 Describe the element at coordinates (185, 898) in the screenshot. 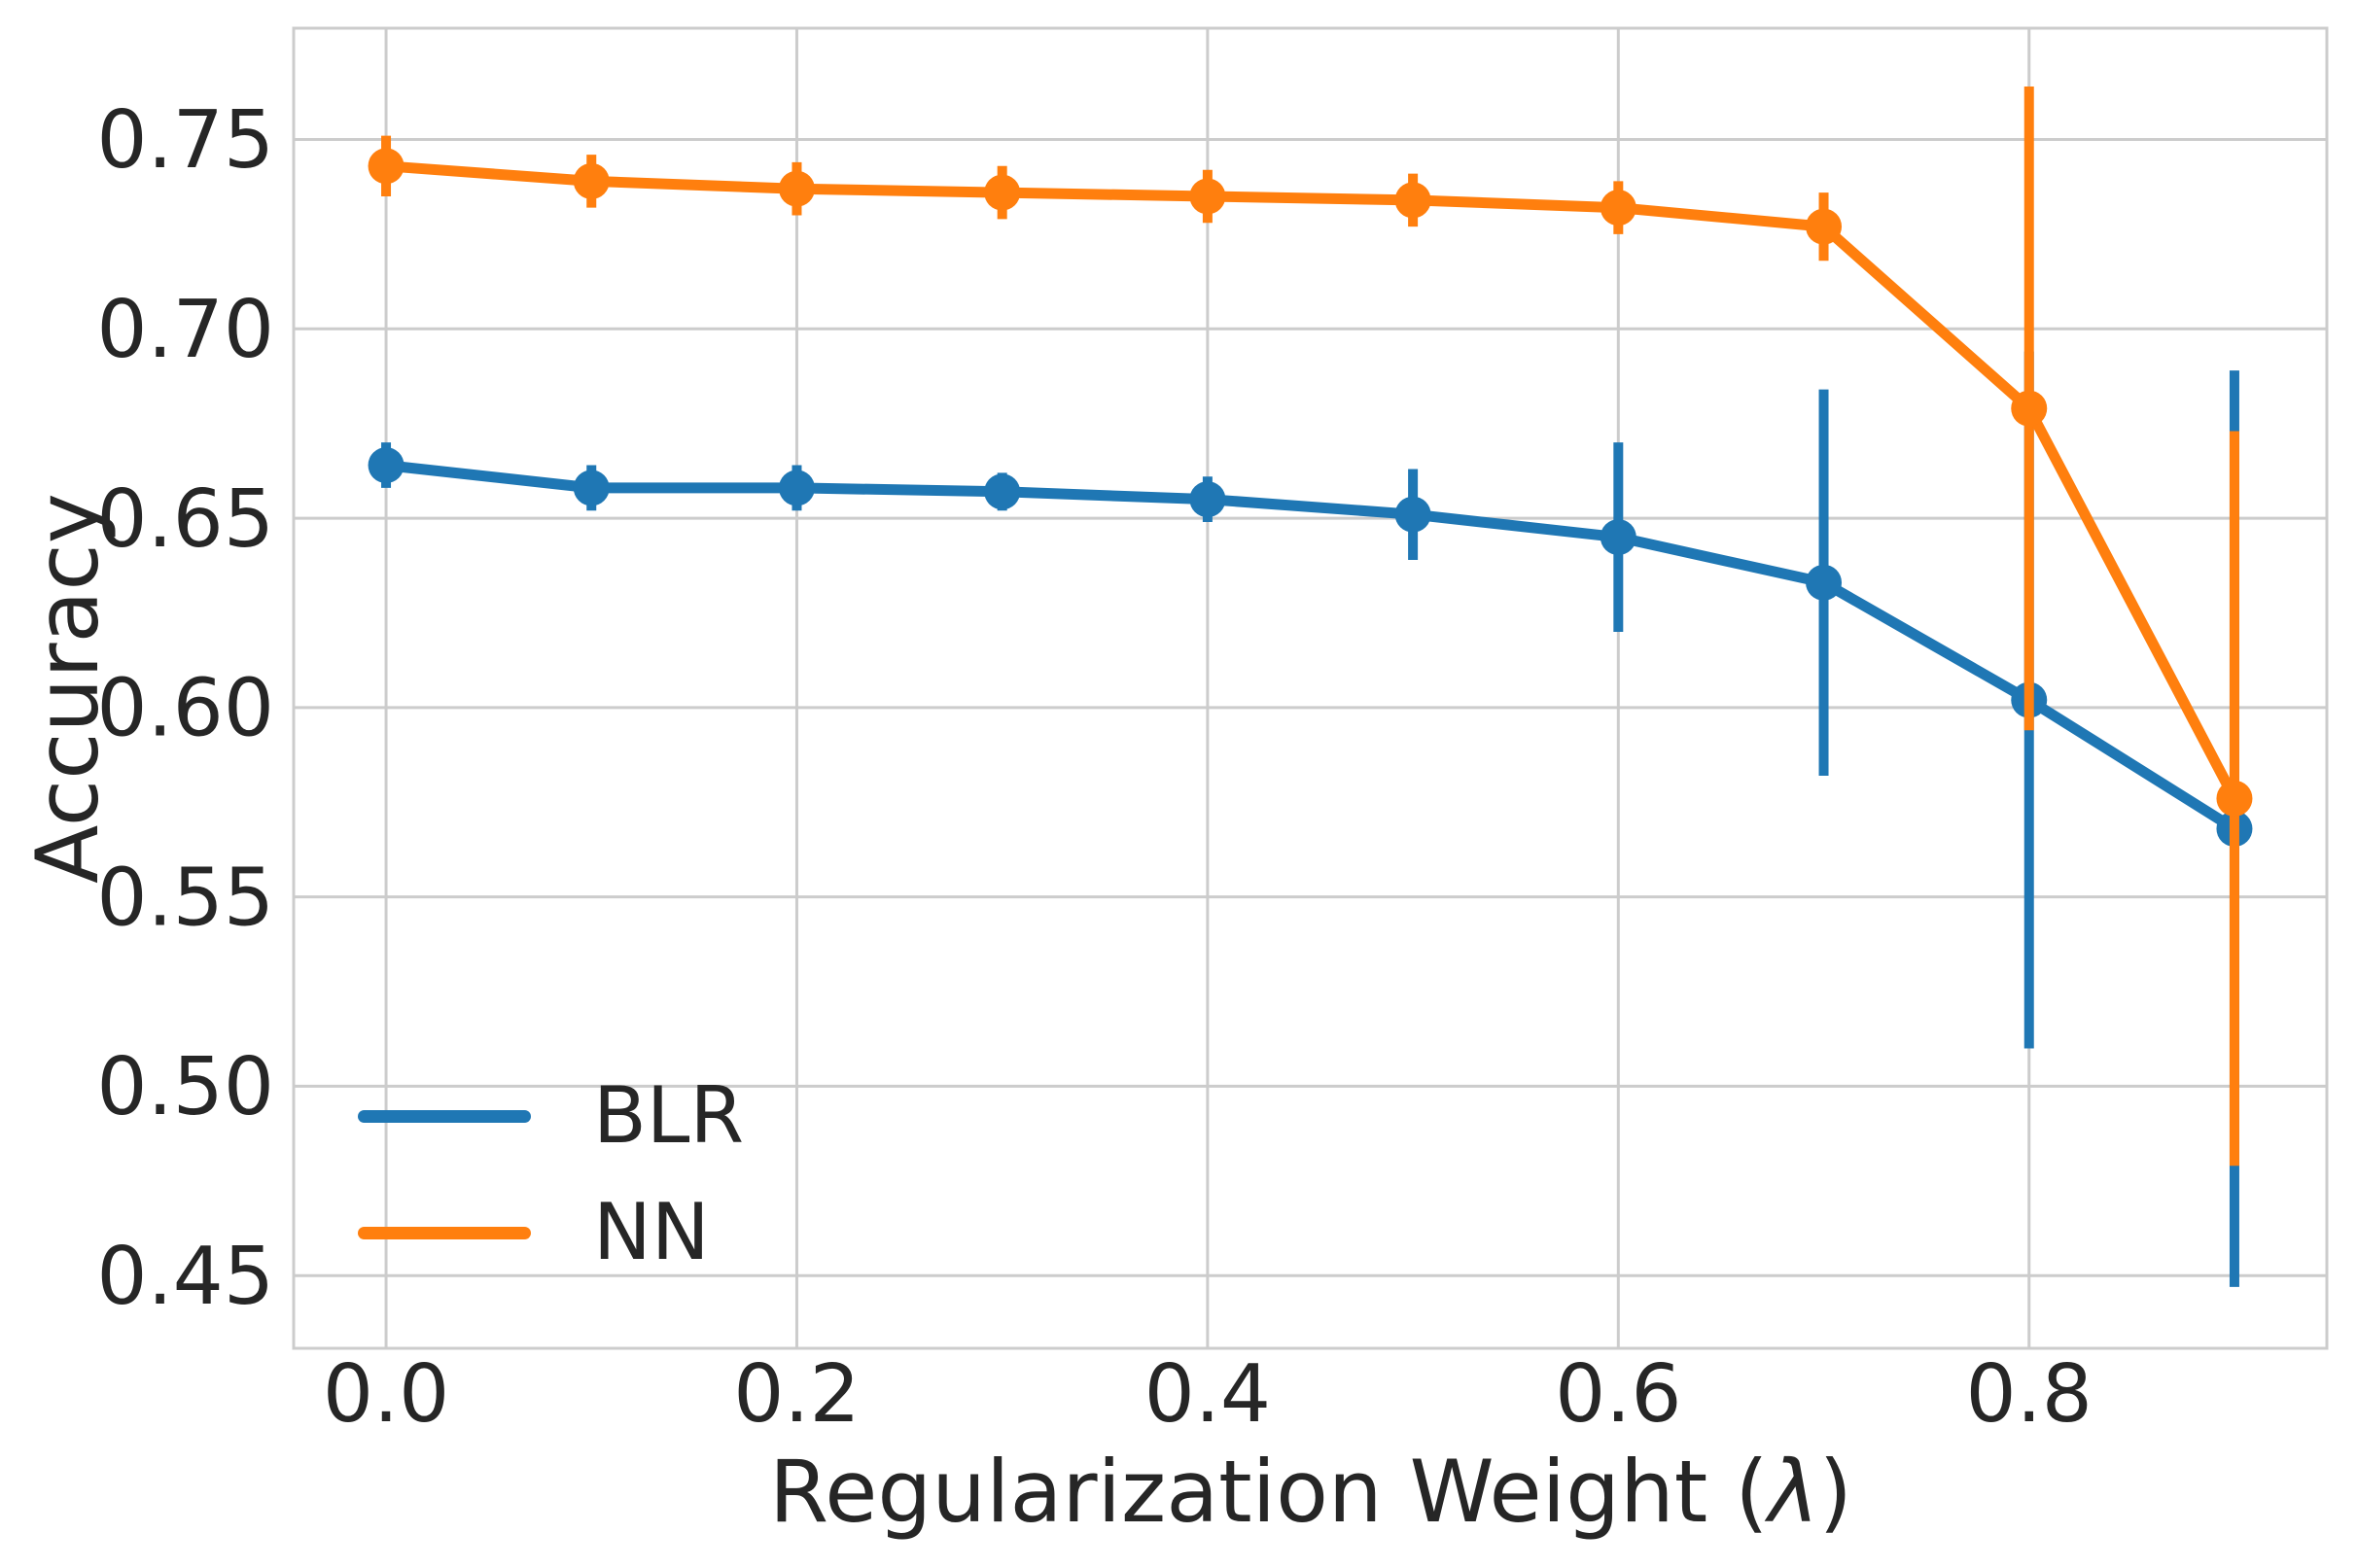

I see `y-tick-label: 0.55` at that location.